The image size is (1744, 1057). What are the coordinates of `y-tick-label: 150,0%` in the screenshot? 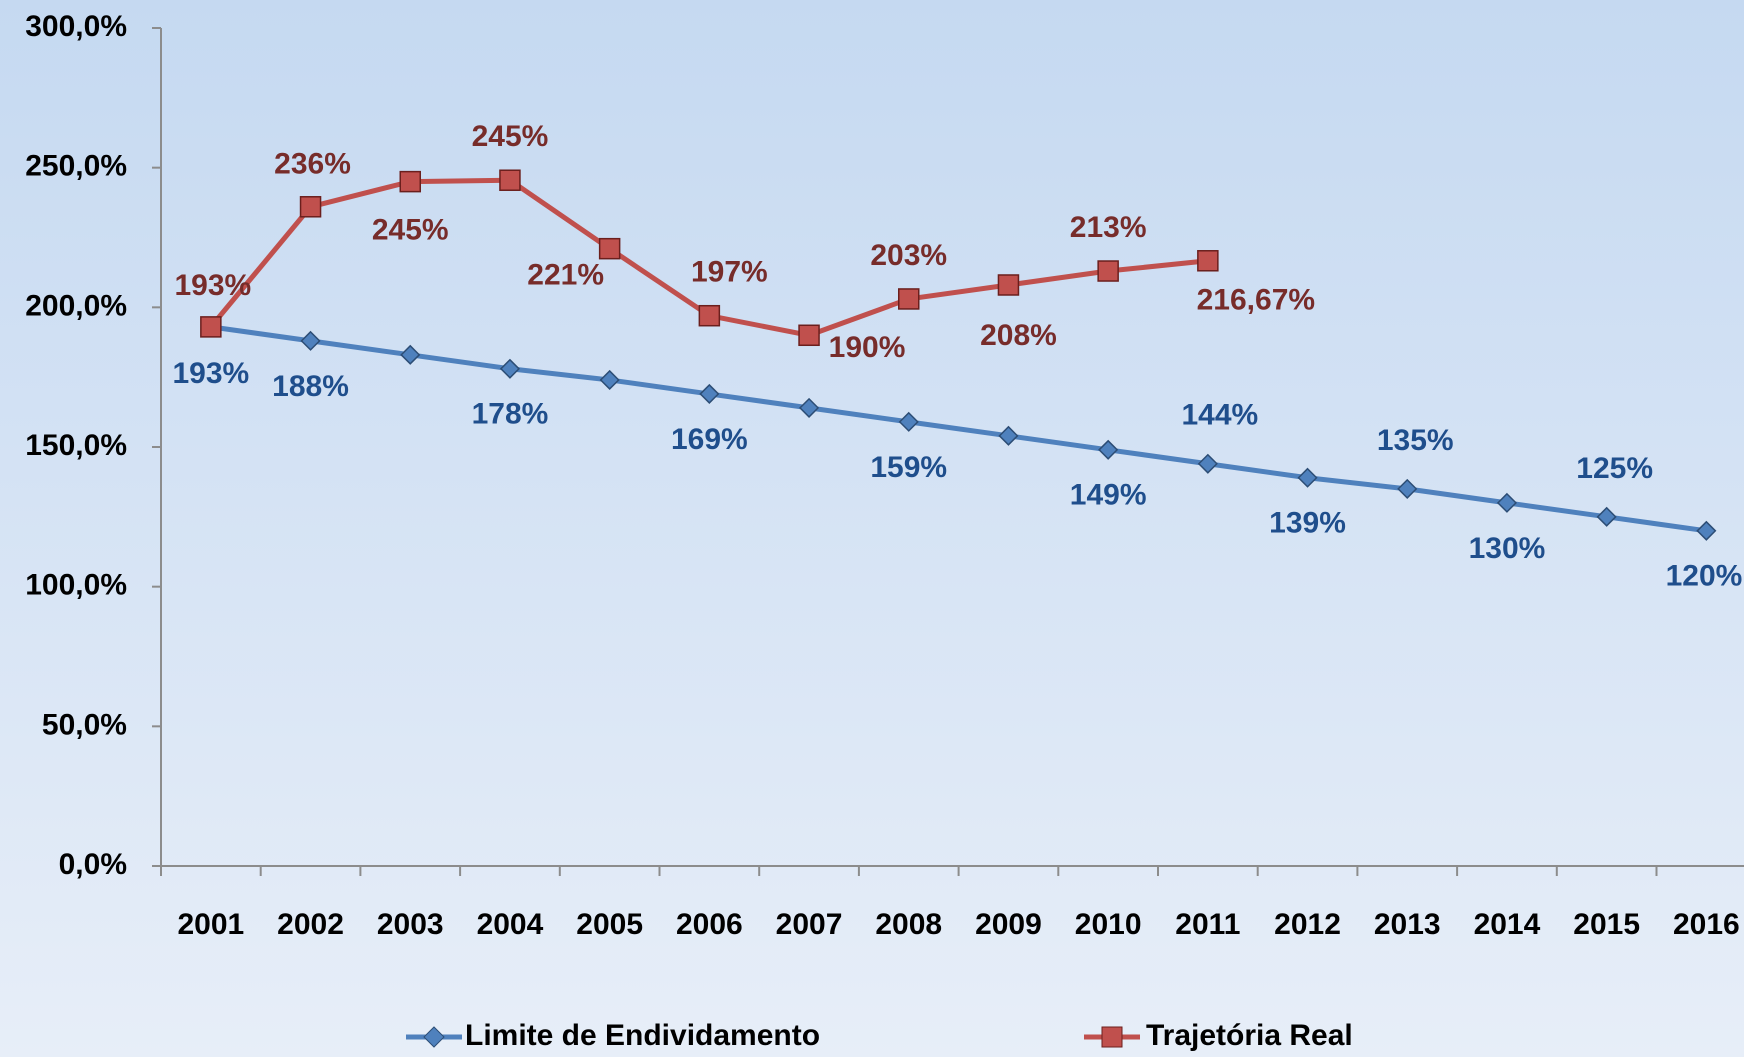 It's located at (76, 445).